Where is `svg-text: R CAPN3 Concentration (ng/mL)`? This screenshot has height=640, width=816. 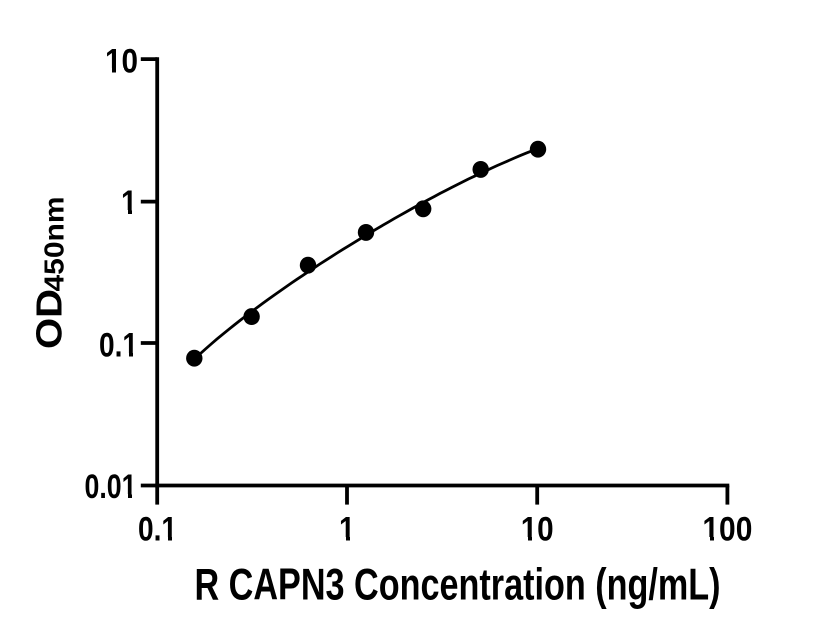
svg-text: R CAPN3 Concentration (ng/mL) is located at coordinates (458, 585).